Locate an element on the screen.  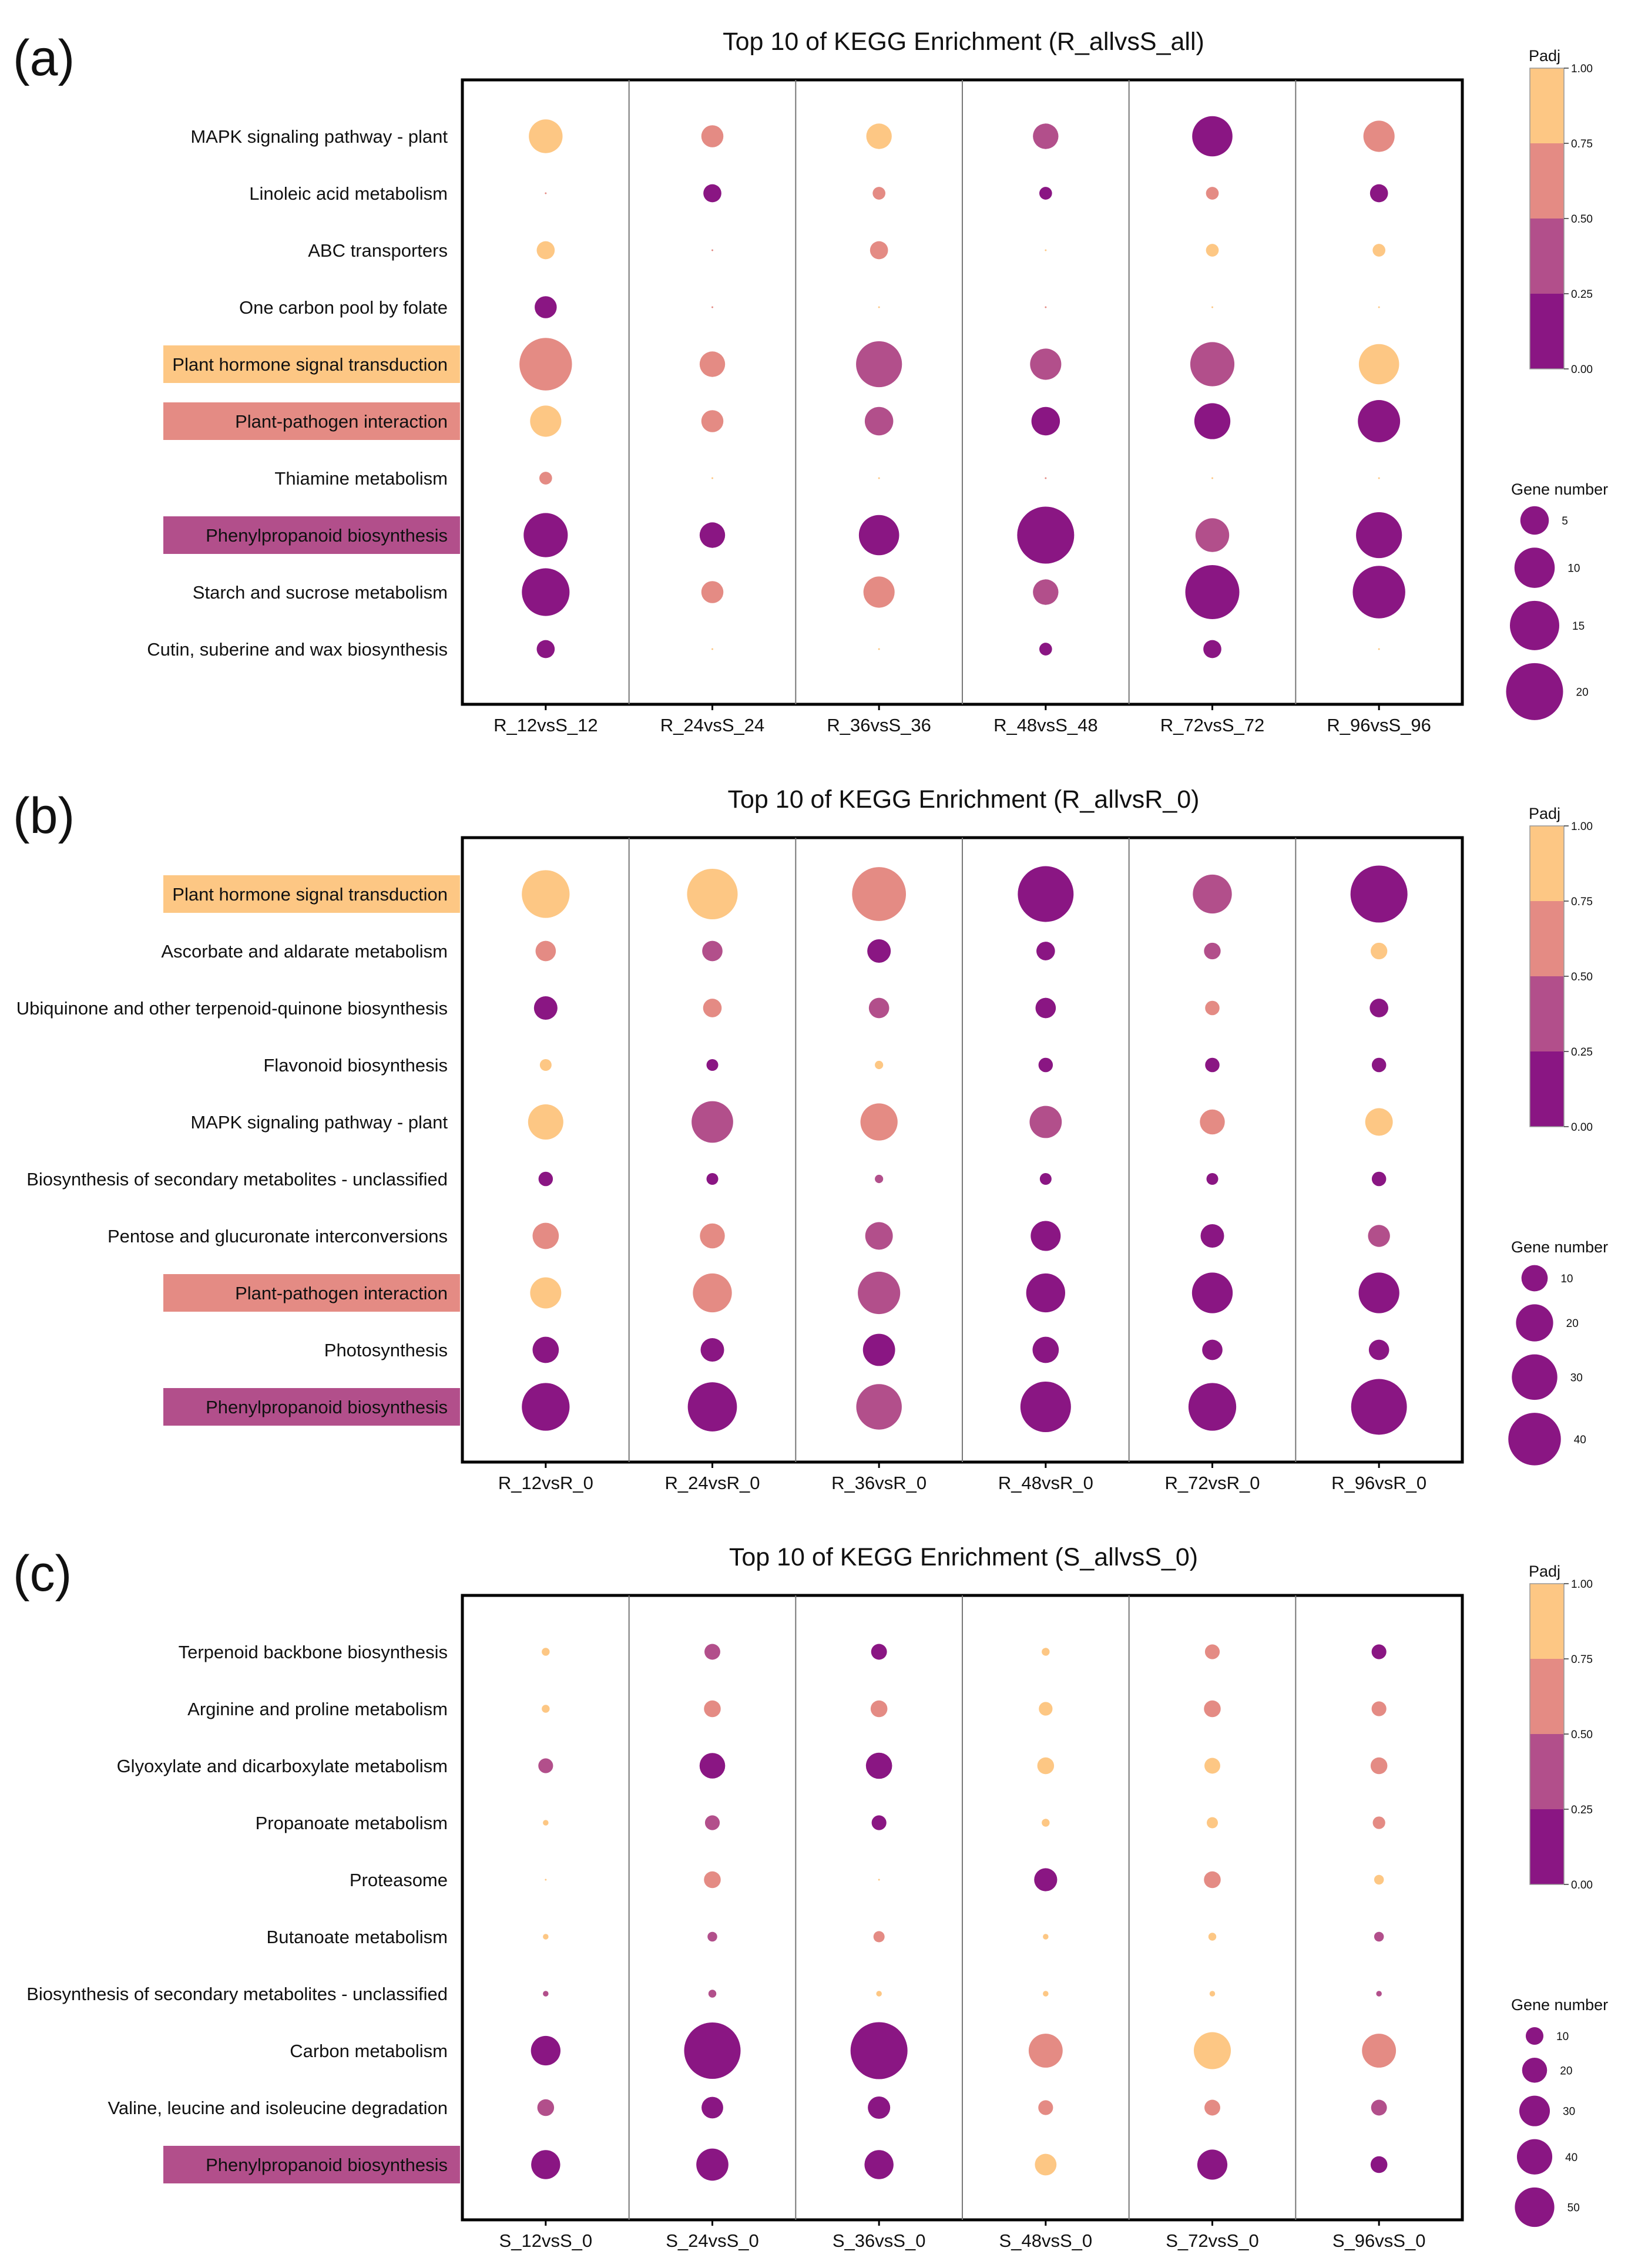
panel-a-column-label-r-72vss-72: R_72vsS_72 is located at coordinates (1212, 725).